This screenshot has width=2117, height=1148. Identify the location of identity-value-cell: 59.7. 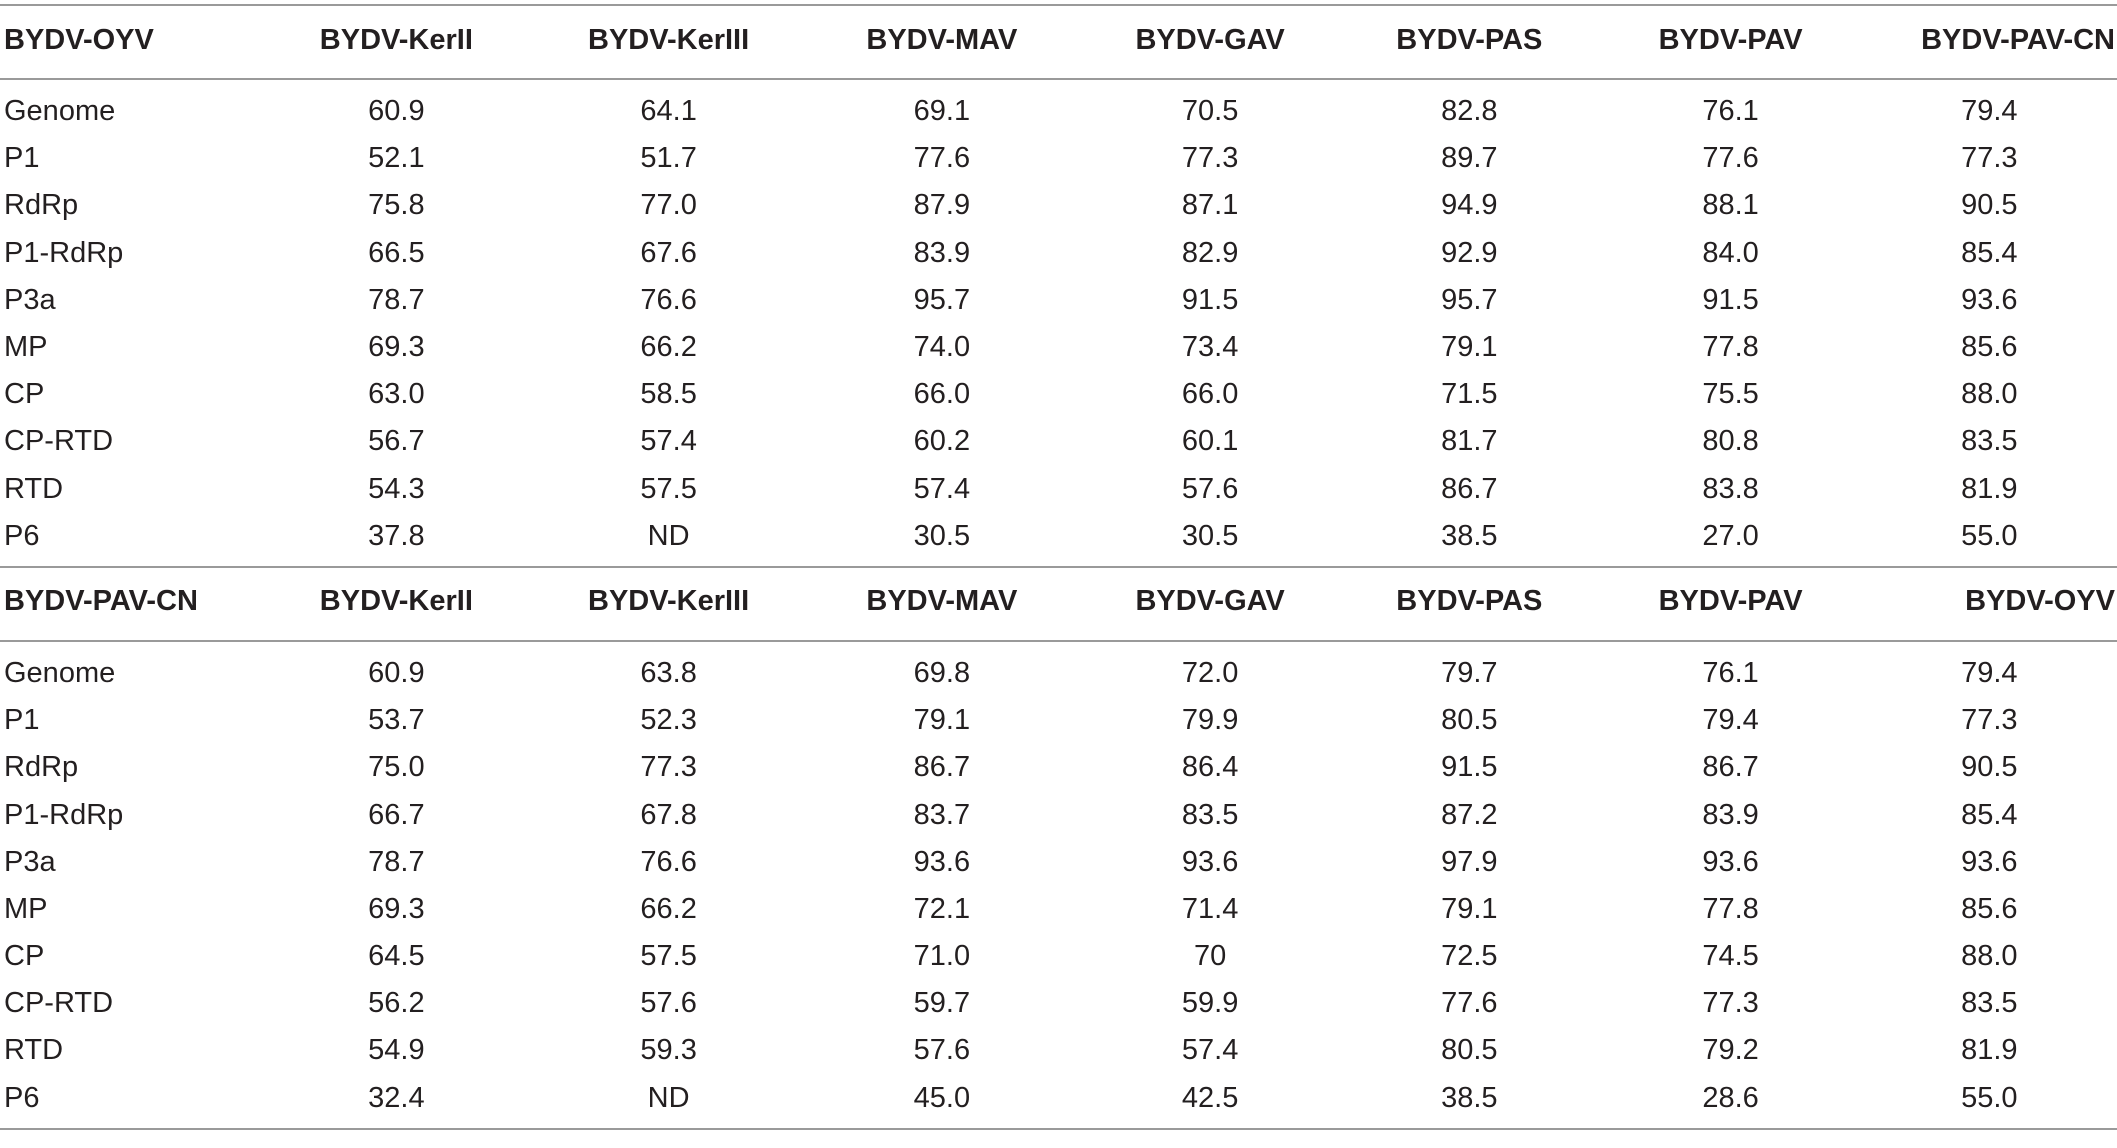
(942, 1003).